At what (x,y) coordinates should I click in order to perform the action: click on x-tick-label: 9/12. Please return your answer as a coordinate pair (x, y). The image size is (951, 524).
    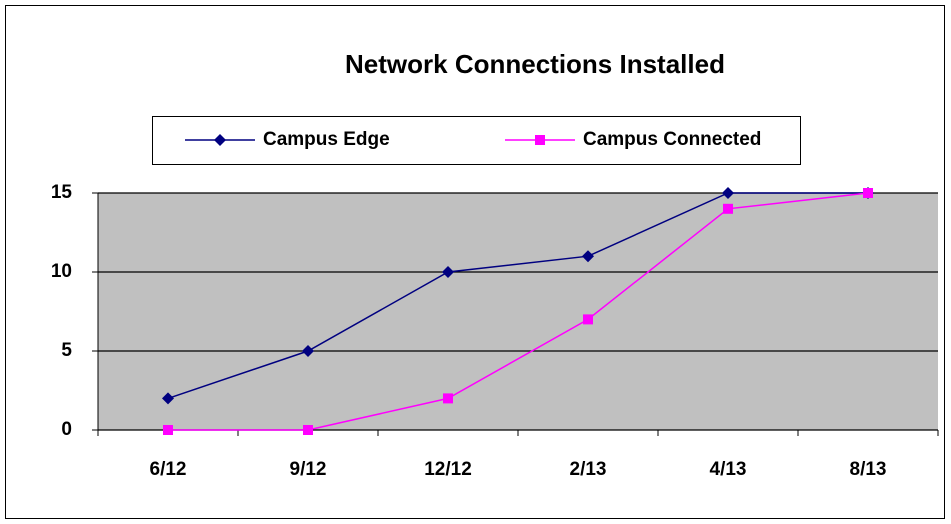
    Looking at the image, I should click on (308, 469).